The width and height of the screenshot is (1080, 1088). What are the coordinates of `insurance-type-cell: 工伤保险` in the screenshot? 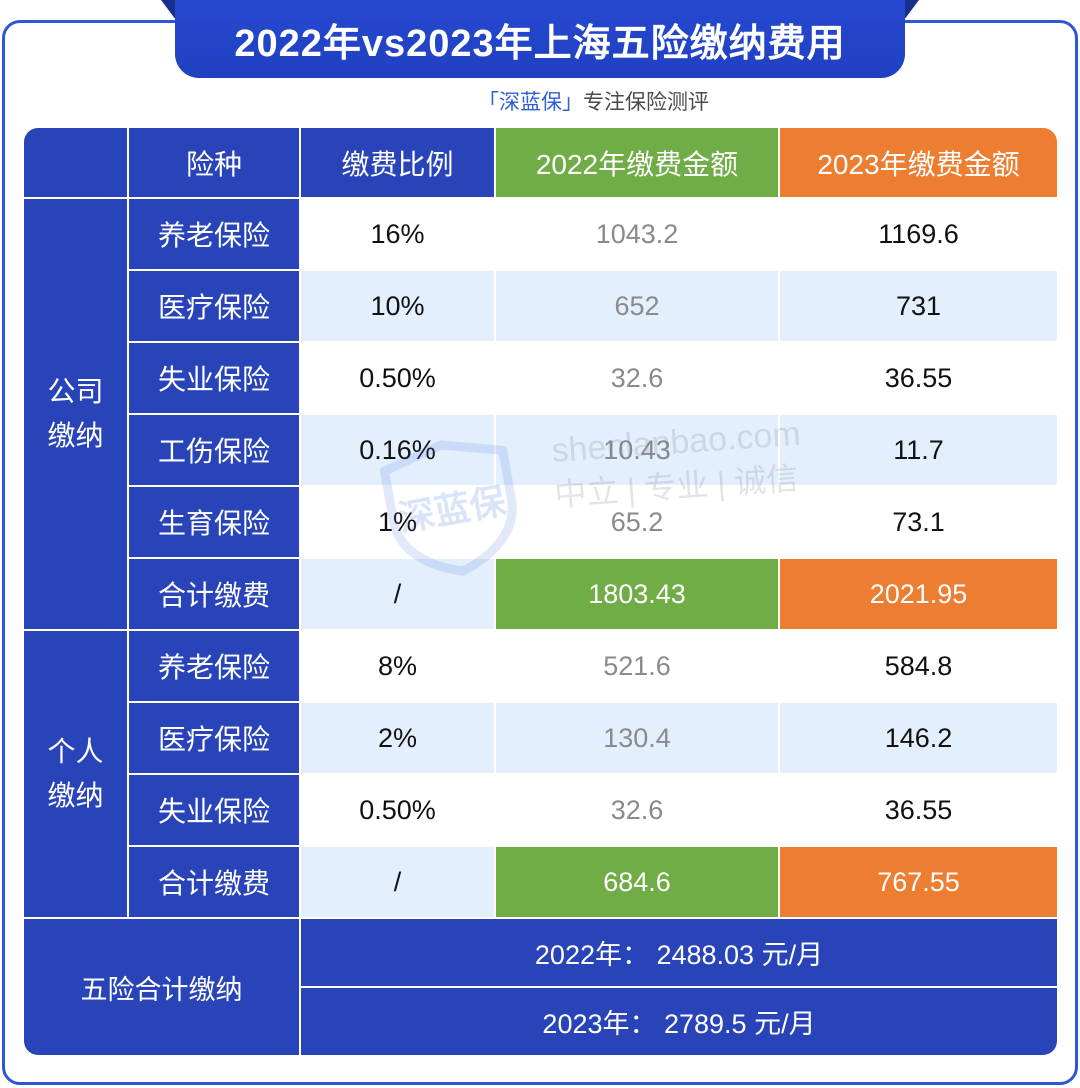 It's located at (214, 450).